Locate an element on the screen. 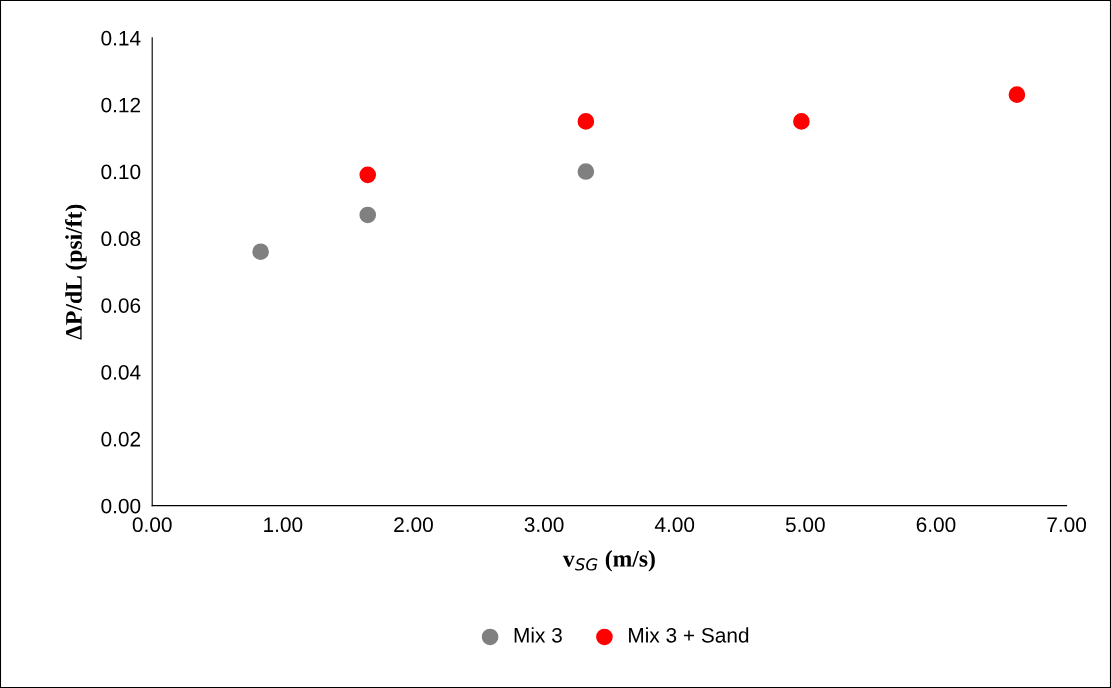 The image size is (1111, 688). legend-label: Mix 3 + Sand is located at coordinates (689, 635).